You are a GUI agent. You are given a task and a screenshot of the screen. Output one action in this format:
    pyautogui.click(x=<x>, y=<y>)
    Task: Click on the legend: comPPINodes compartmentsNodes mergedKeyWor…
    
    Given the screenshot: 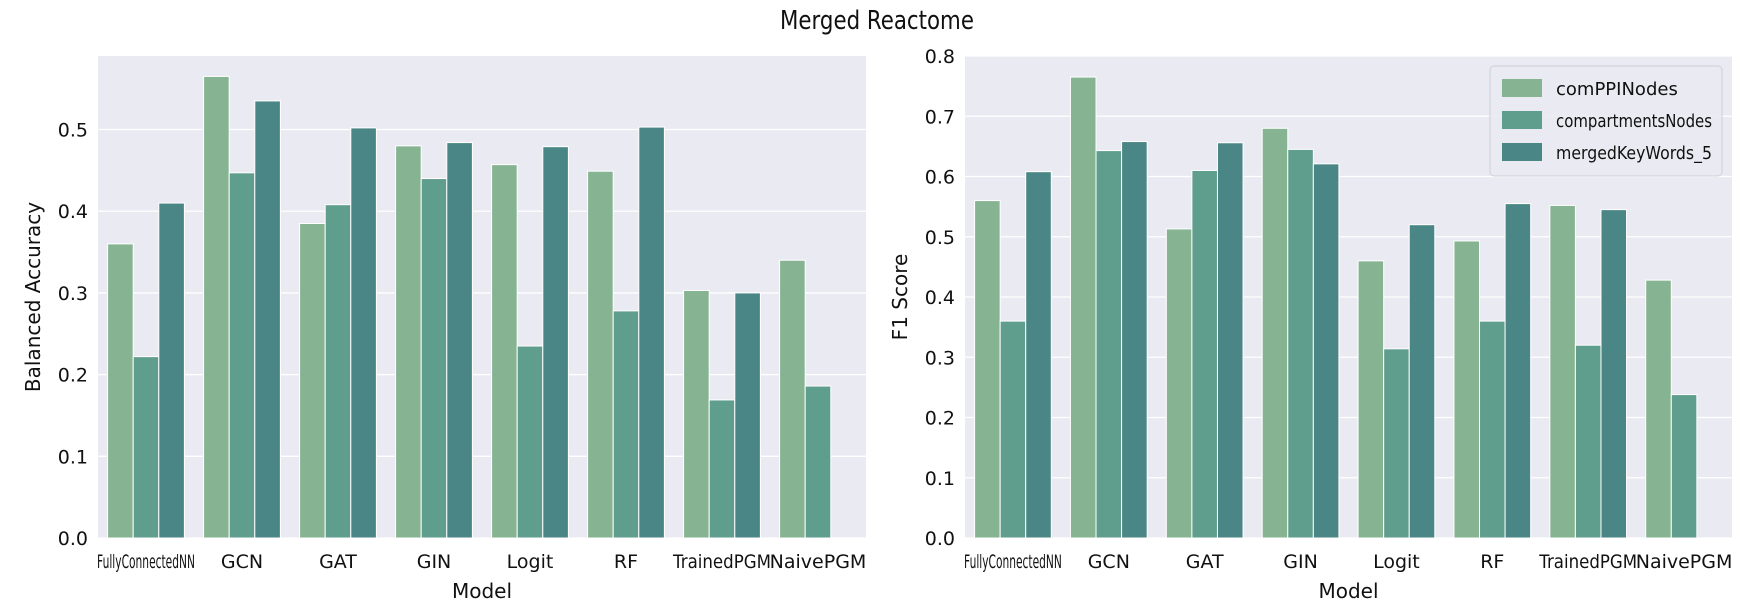 What is the action you would take?
    pyautogui.click(x=1606, y=121)
    